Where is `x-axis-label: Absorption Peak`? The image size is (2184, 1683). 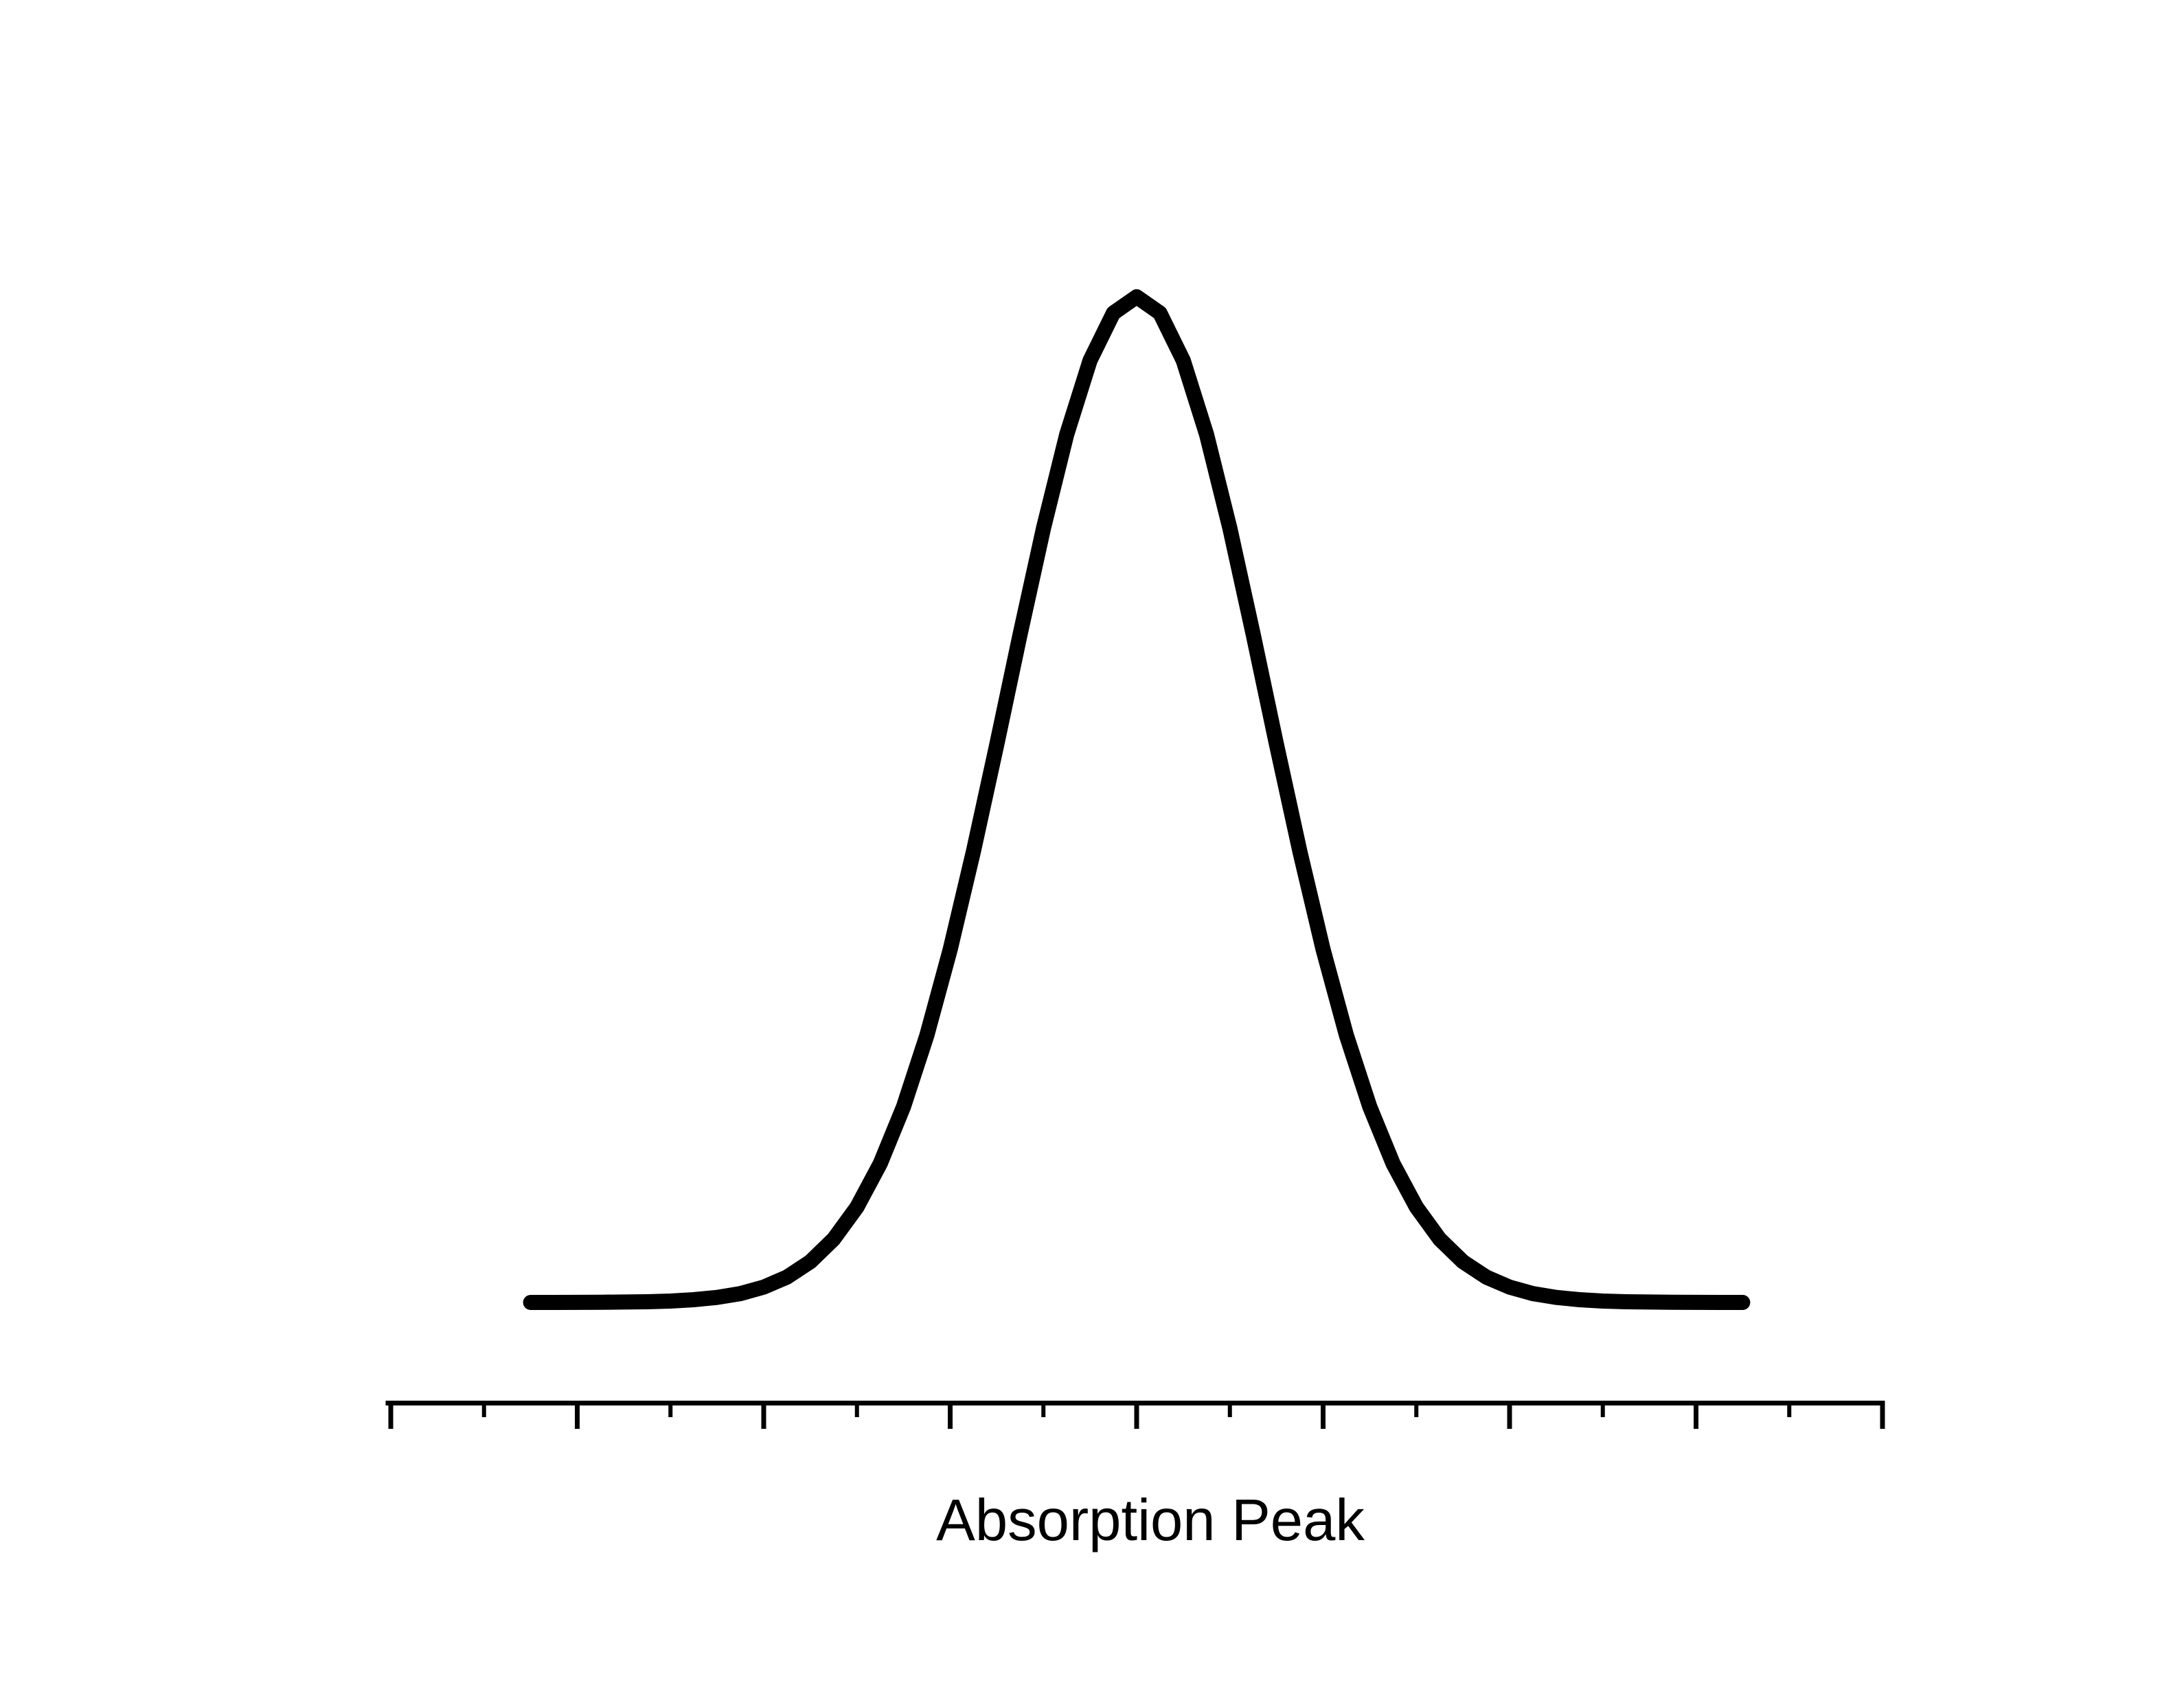 x-axis-label: Absorption Peak is located at coordinates (1150, 1521).